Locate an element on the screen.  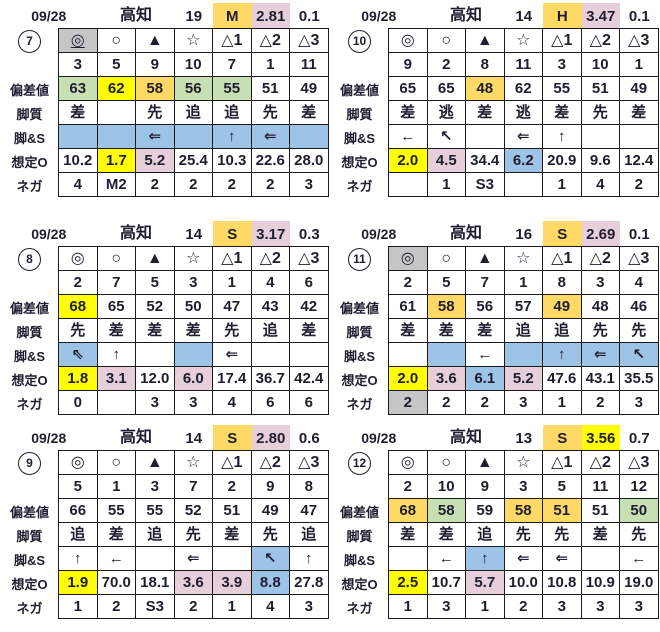
estimated-odds-cell: 2.5 is located at coordinates (408, 582).